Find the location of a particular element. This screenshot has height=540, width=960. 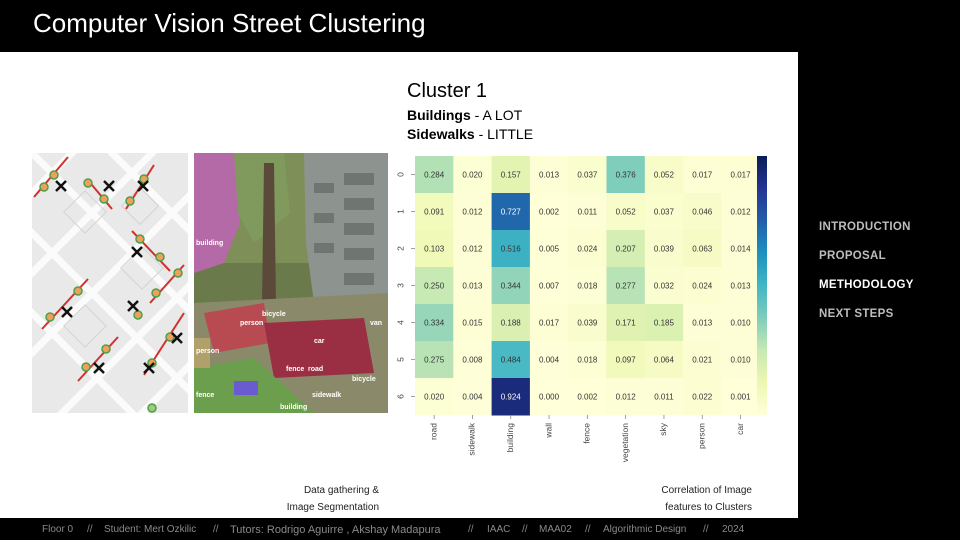

caption-correlation-line1: Correlation of Image is located at coordinates (706, 490).